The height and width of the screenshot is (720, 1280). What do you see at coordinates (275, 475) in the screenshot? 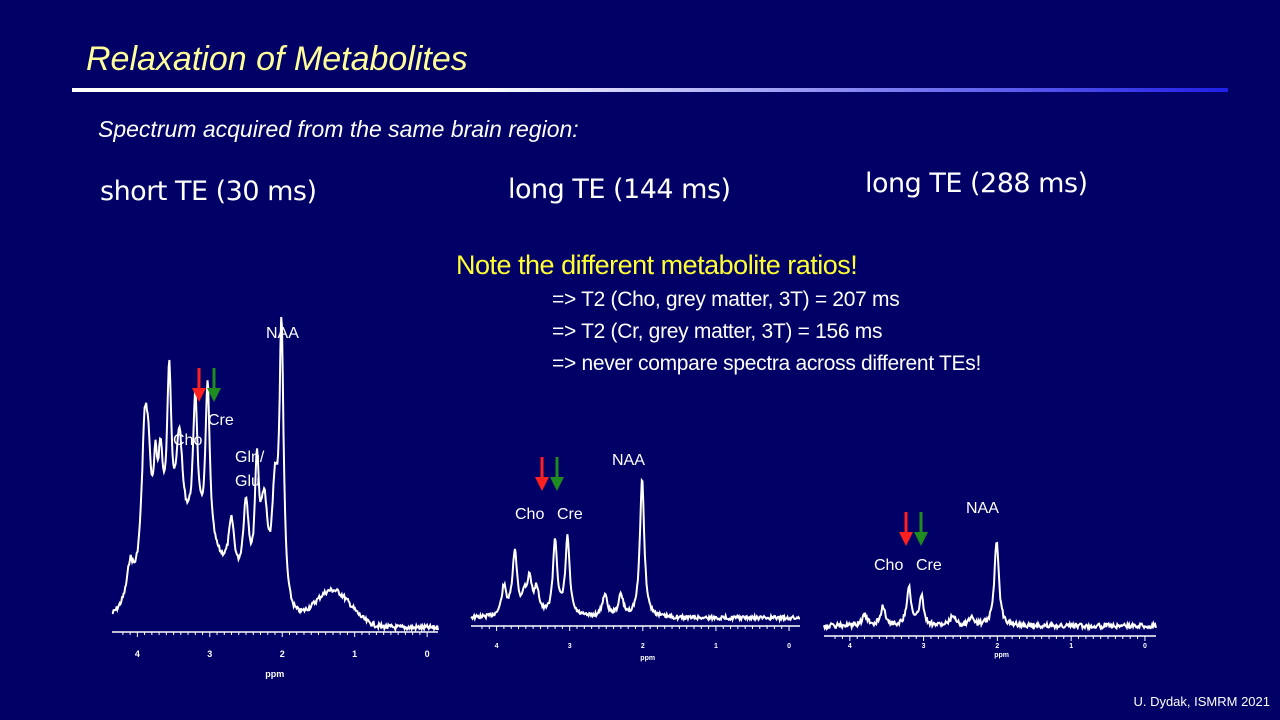
I see `spectrum-line-short-te` at bounding box center [275, 475].